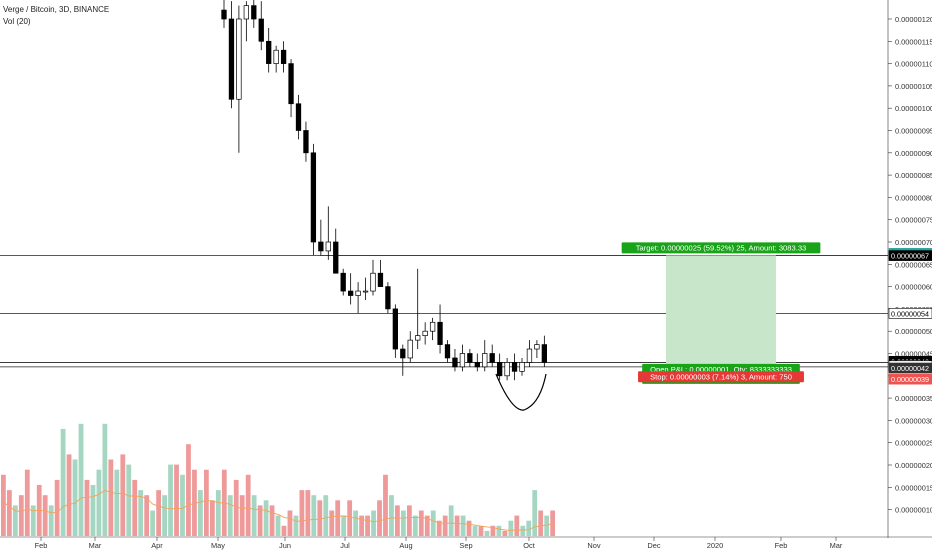  Describe the element at coordinates (721, 369) in the screenshot. I see `open-pnl-label: Open P&L: 0.00000001, Qty: 8333333333` at that location.